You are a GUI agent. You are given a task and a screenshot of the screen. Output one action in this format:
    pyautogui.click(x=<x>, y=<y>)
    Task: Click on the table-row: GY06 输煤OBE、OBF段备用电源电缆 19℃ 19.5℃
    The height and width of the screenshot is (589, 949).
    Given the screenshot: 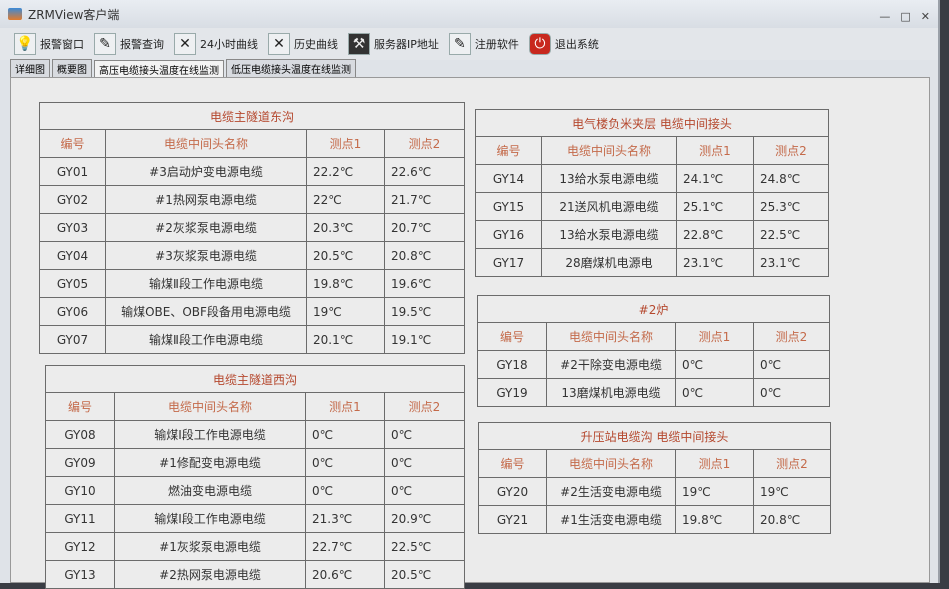 What is the action you would take?
    pyautogui.click(x=252, y=311)
    